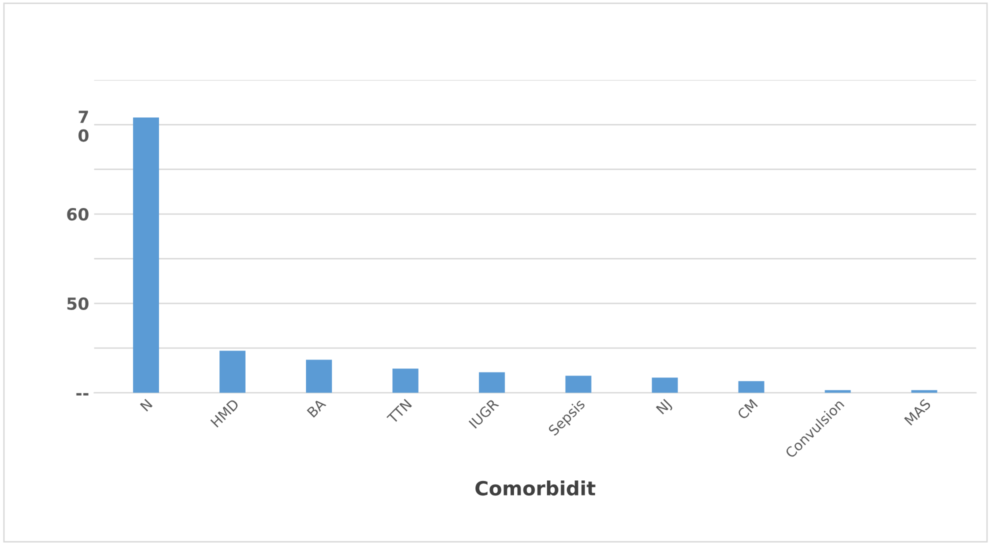  What do you see at coordinates (82, 394) in the screenshot?
I see `y-tick-label: --` at bounding box center [82, 394].